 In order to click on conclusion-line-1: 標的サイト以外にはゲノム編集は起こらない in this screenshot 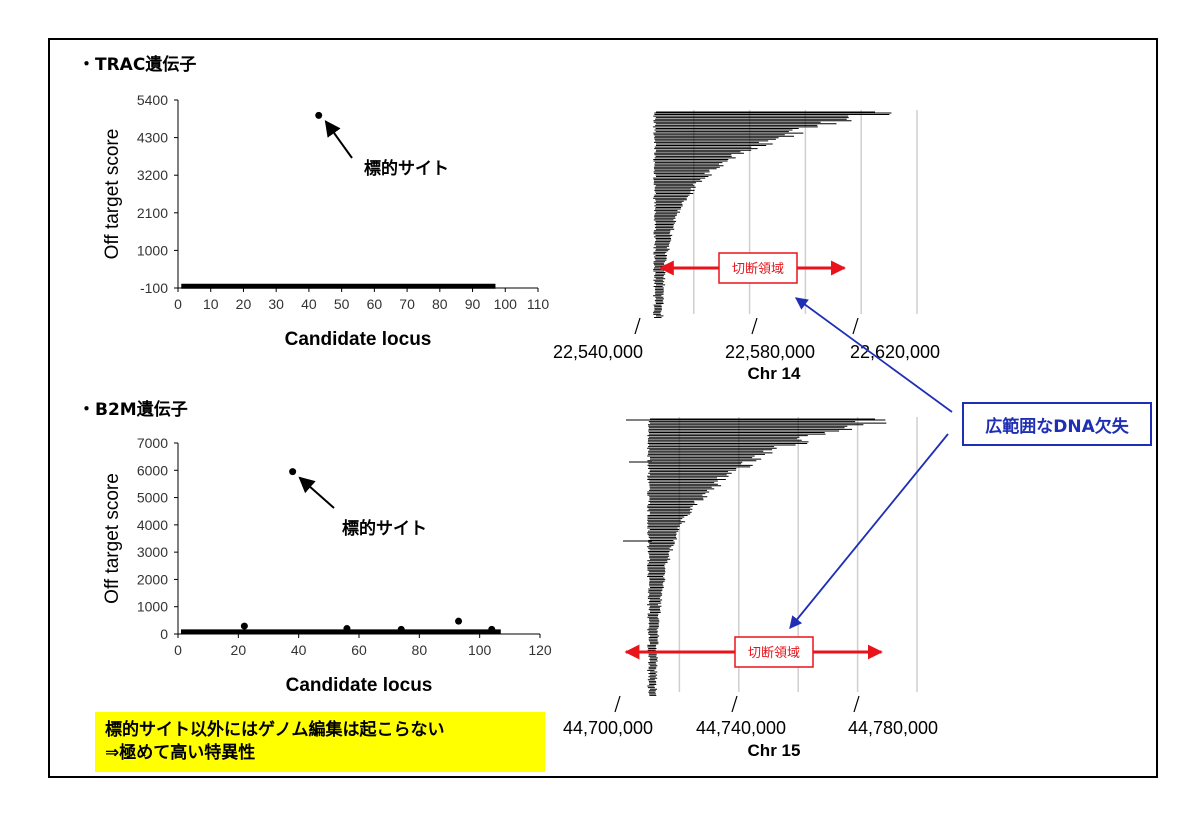, I will do `click(275, 730)`.